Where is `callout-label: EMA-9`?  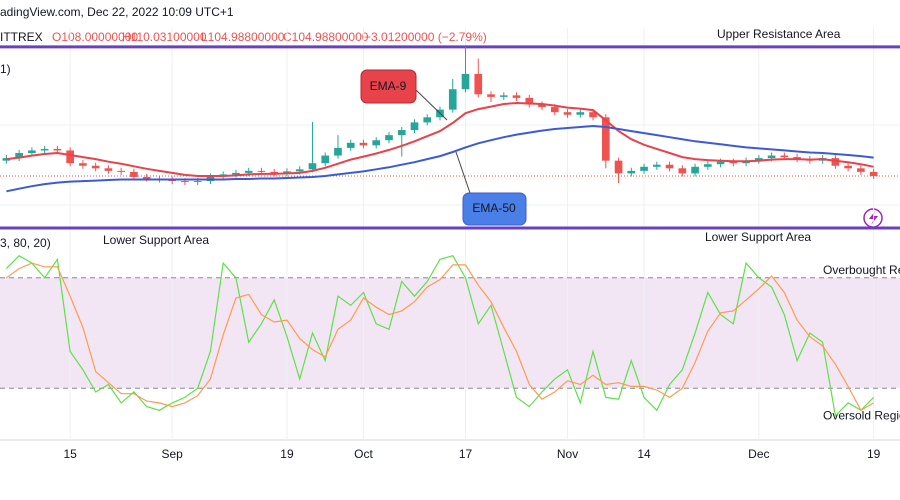
callout-label: EMA-9 is located at coordinates (388, 86).